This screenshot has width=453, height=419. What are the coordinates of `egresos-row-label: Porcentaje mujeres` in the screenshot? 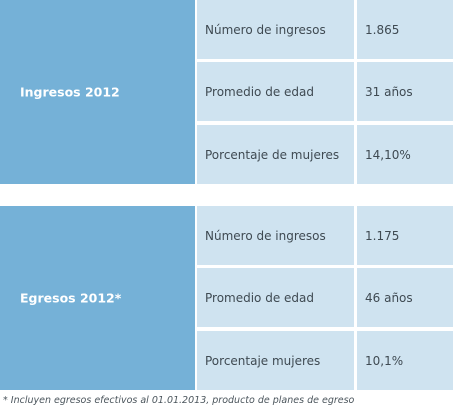 It's located at (275, 360).